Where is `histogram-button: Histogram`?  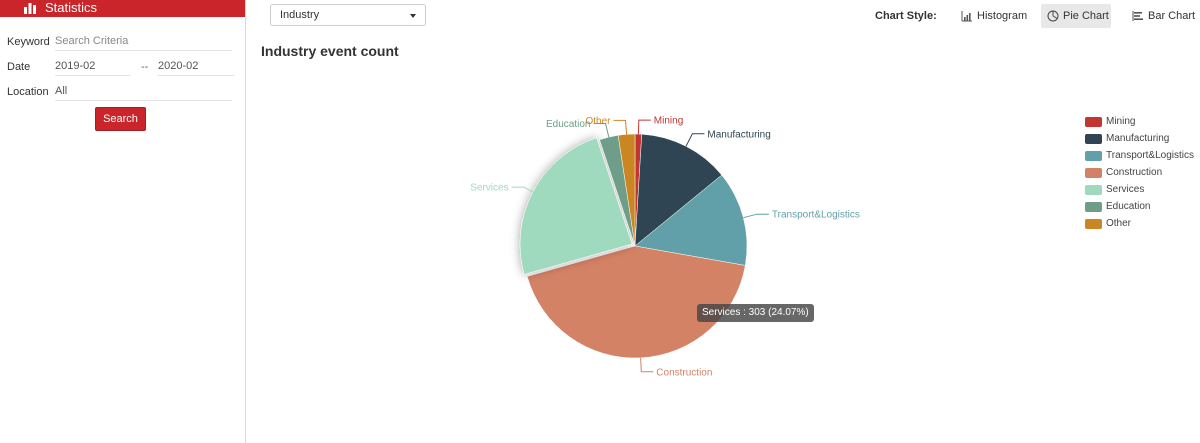 histogram-button: Histogram is located at coordinates (991, 16).